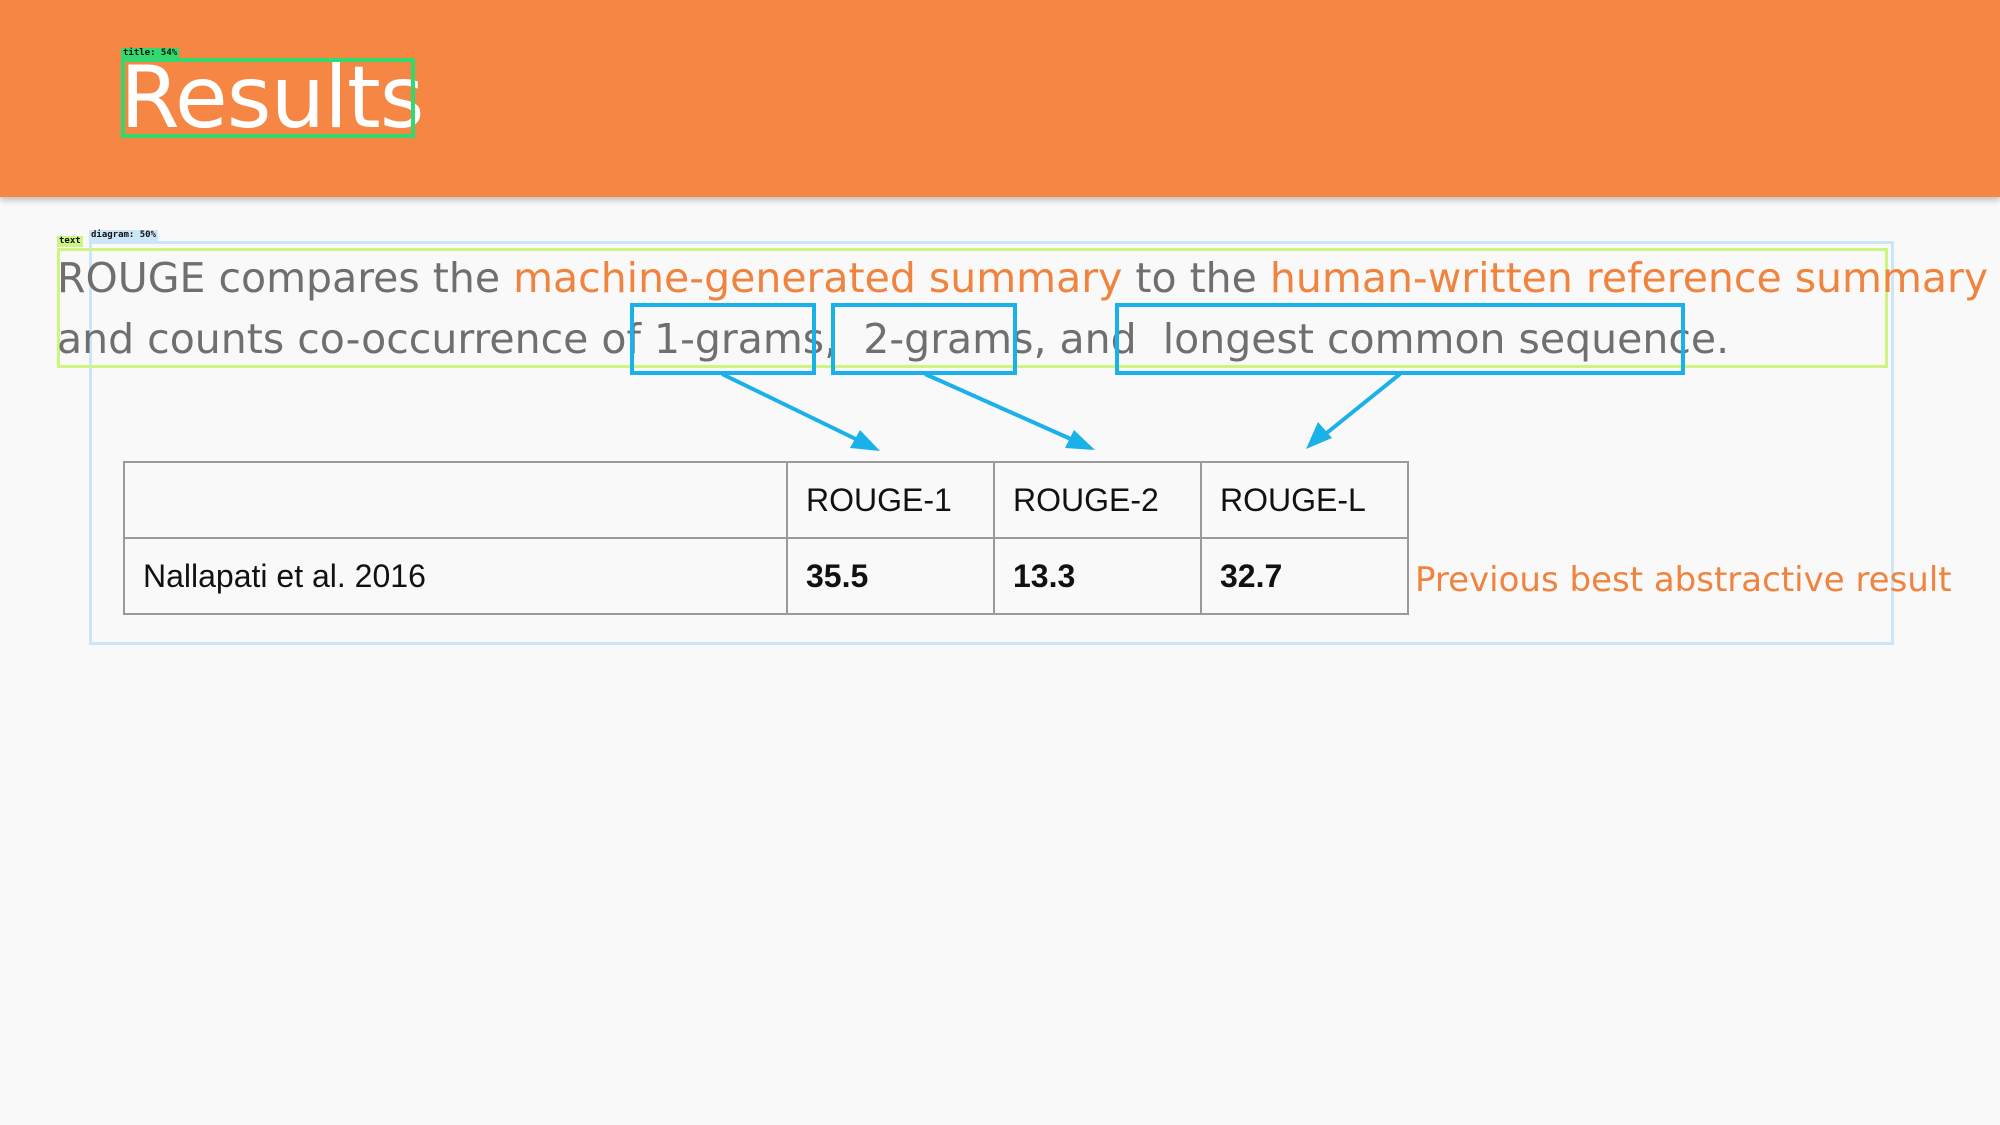  What do you see at coordinates (70, 241) in the screenshot?
I see `text-detection-tag: text` at bounding box center [70, 241].